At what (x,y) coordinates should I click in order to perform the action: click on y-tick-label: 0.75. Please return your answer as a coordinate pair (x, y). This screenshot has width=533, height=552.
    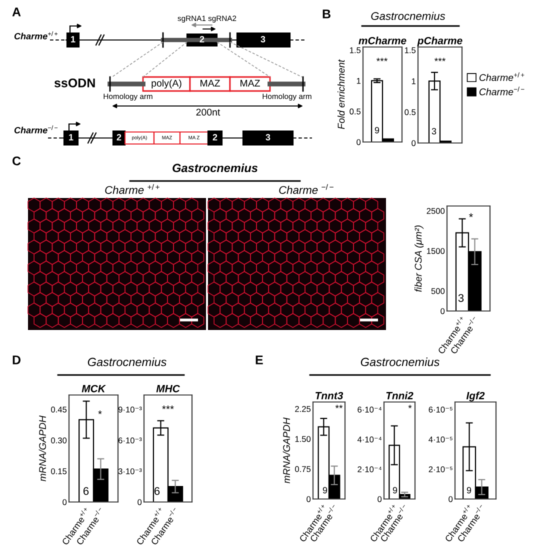
    Looking at the image, I should click on (303, 469).